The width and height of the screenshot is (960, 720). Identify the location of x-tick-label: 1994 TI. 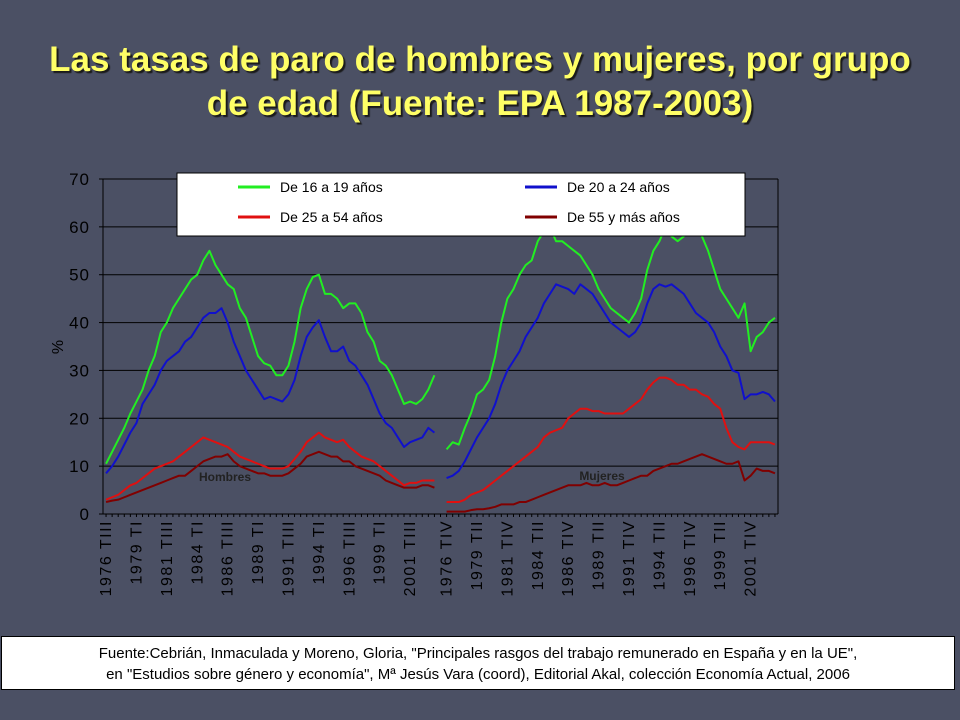
(319, 552).